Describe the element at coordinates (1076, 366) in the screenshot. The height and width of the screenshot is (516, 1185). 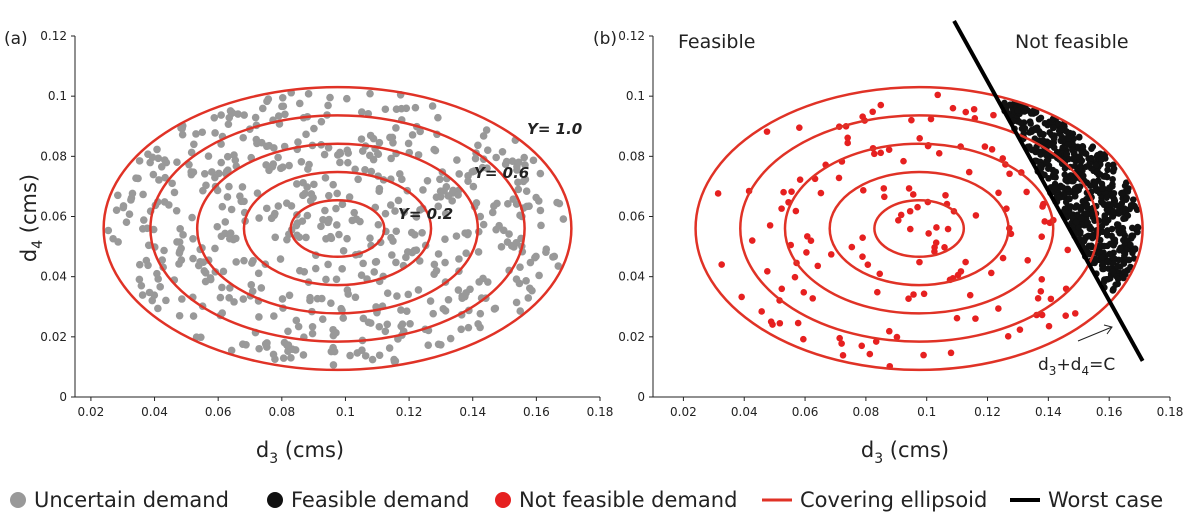
I see `worst-case-equation-label: d3+d4=C` at that location.